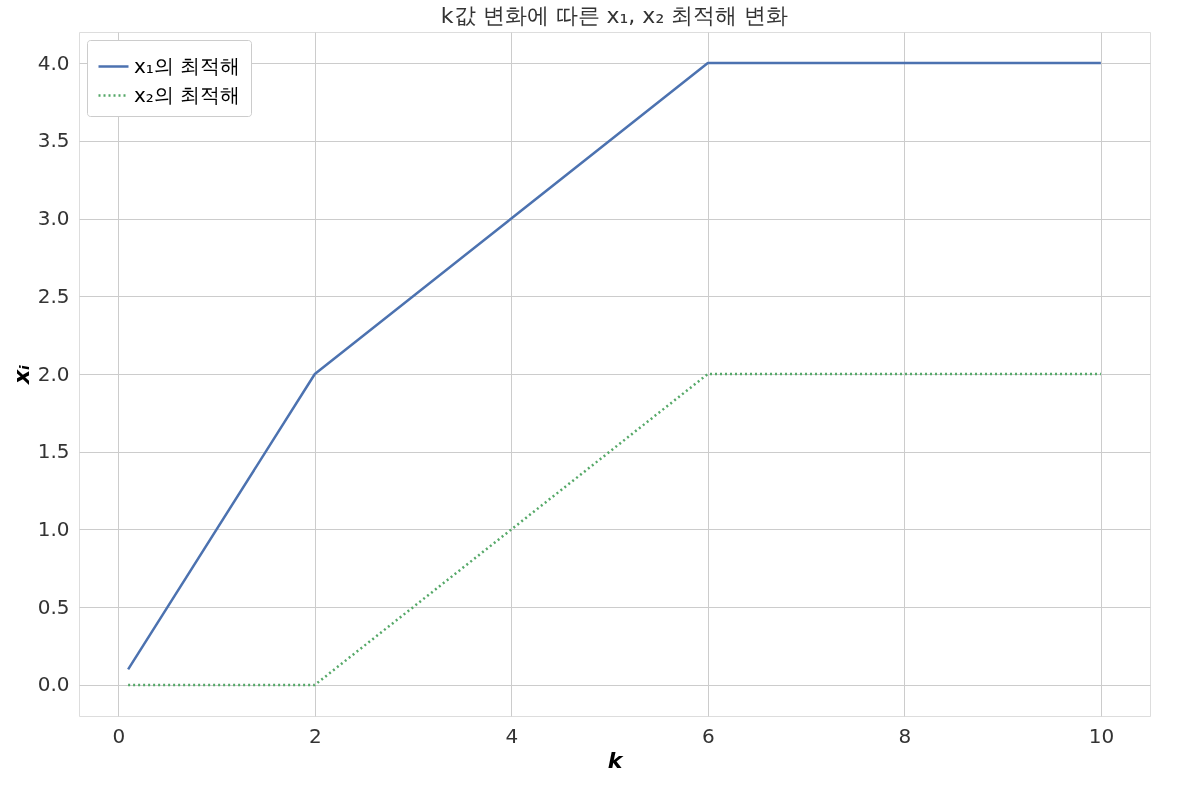  I want to click on x-tick-label: 6, so click(708, 735).